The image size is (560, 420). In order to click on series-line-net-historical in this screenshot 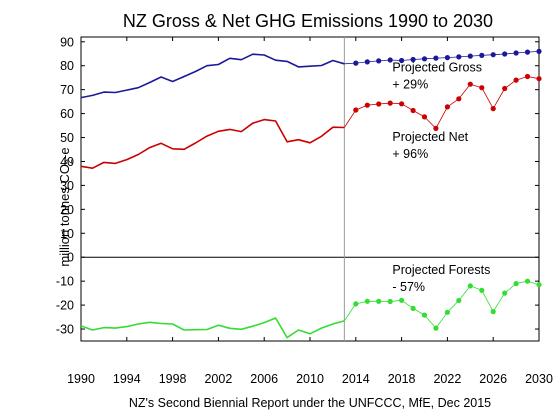, I will do `click(212, 143)`.